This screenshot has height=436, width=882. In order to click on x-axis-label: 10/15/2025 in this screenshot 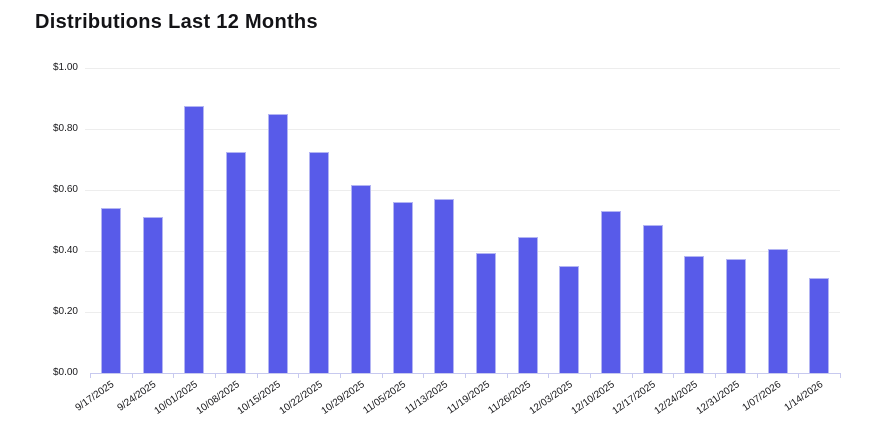, I will do `click(259, 398)`.